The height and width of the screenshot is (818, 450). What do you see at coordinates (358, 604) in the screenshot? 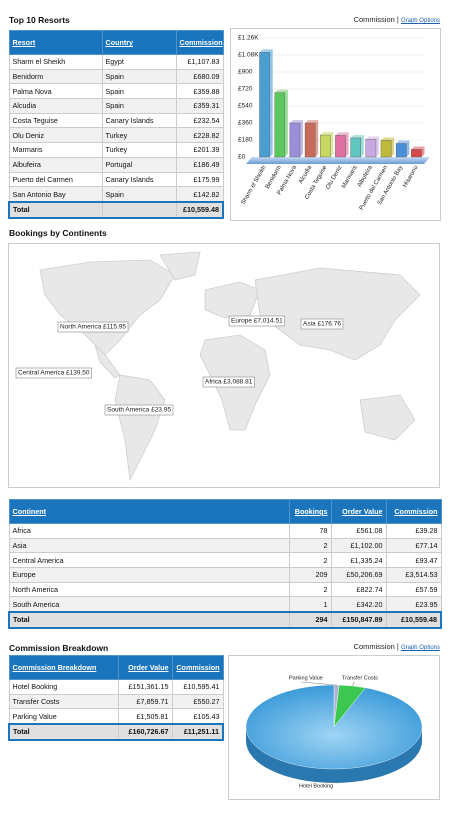
I see `cell: £342.20` at bounding box center [358, 604].